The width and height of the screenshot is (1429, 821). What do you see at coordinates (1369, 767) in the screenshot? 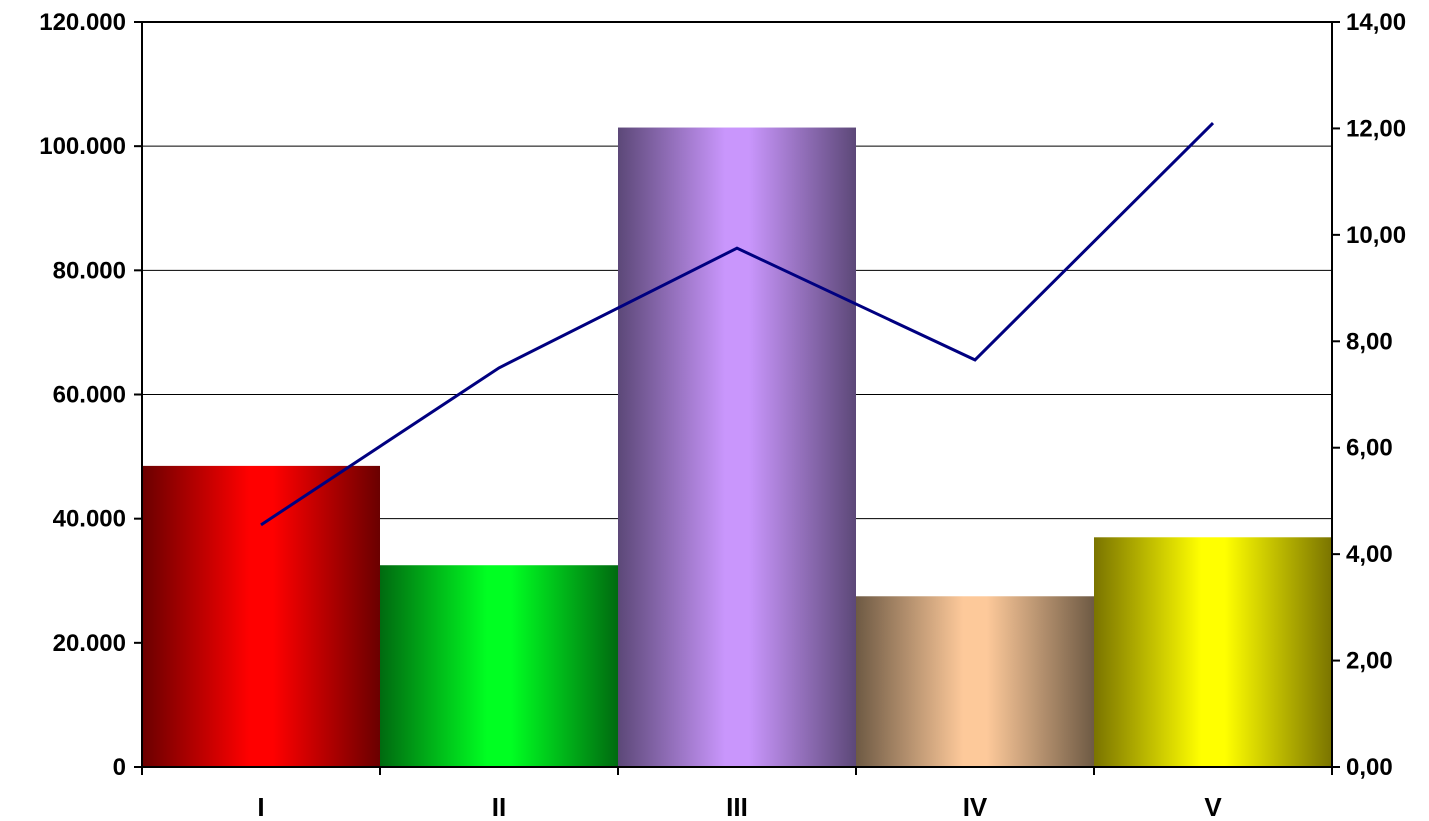
I see `y2-tick-label: 0,00` at bounding box center [1369, 767].